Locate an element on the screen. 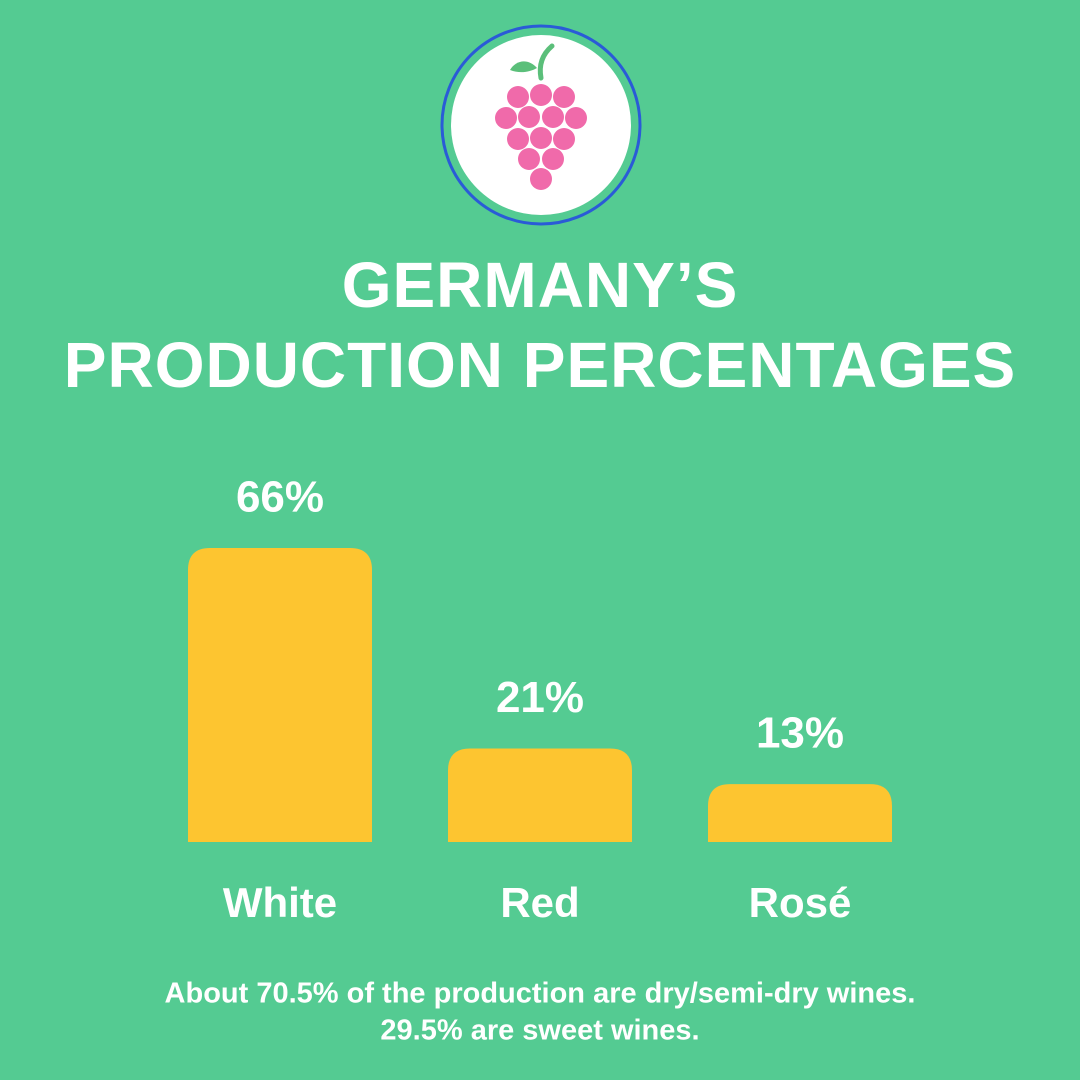  grape-logo is located at coordinates (541, 125).